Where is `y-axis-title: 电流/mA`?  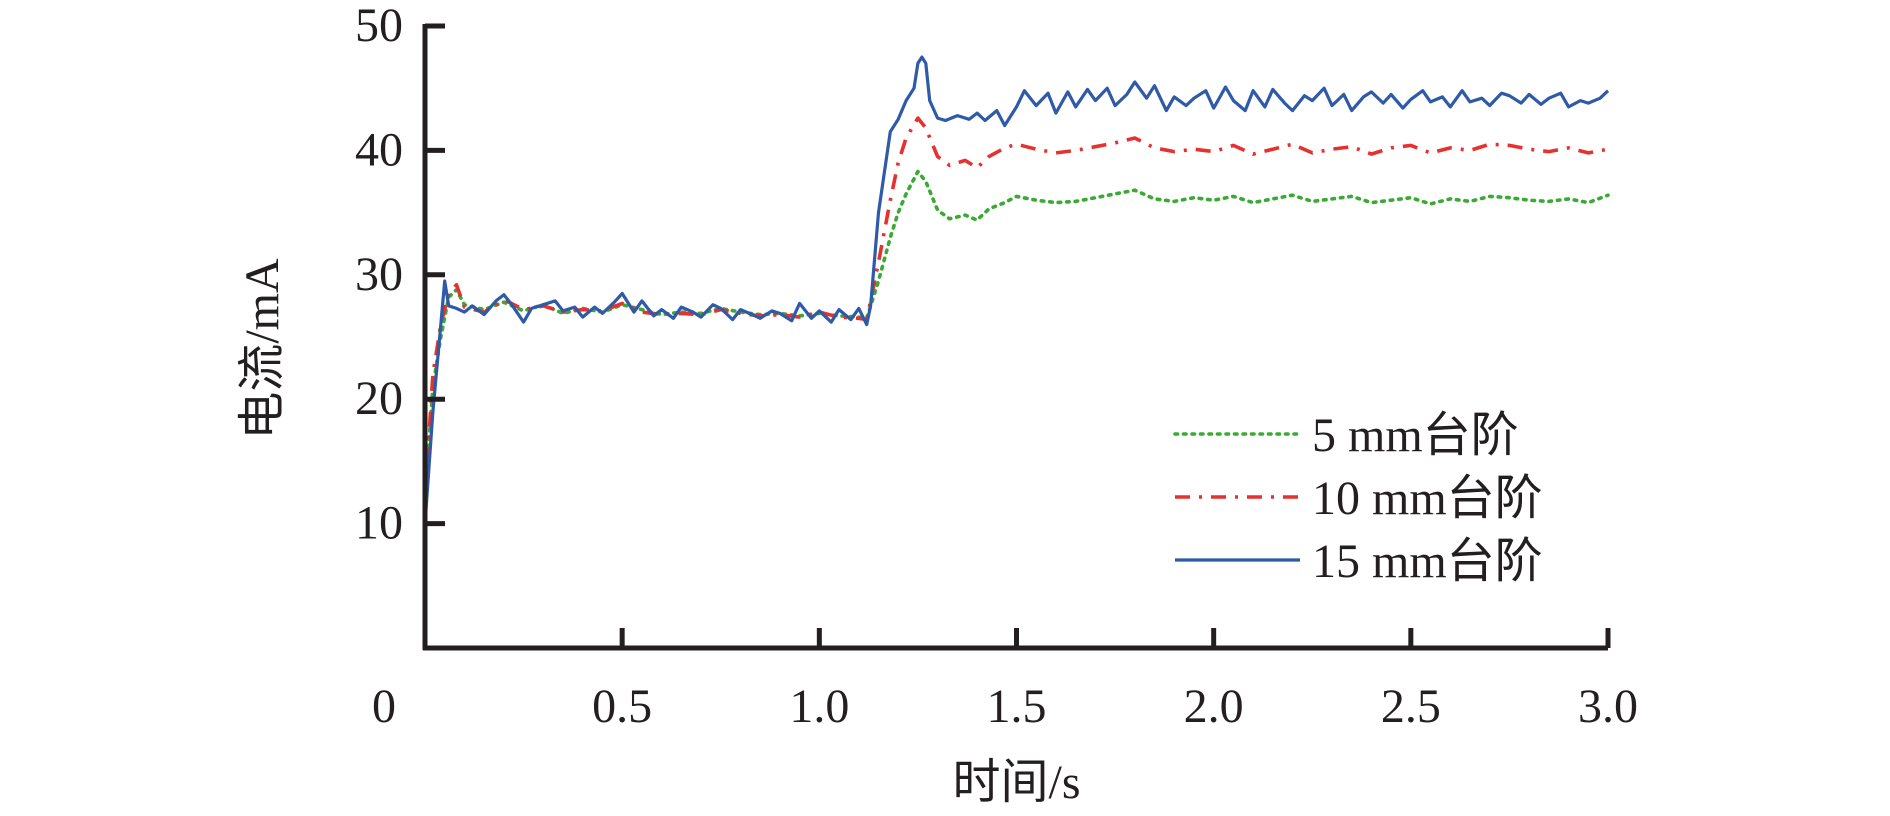
y-axis-title: 电流/mA is located at coordinates (262, 349).